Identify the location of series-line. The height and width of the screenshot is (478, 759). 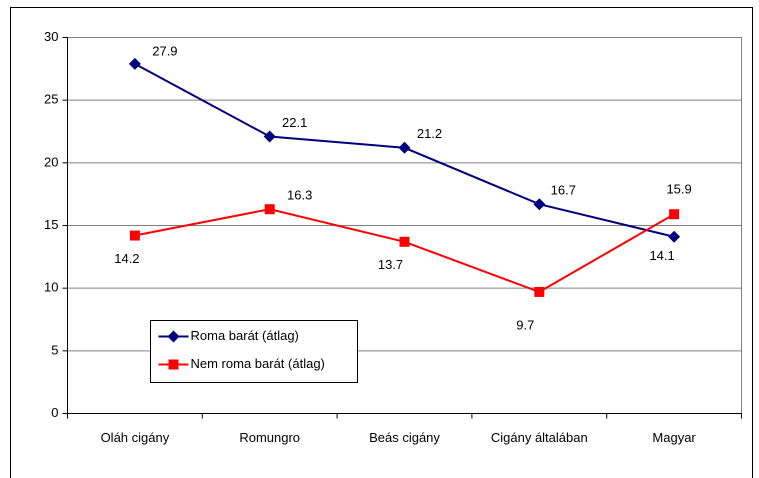
(404, 251).